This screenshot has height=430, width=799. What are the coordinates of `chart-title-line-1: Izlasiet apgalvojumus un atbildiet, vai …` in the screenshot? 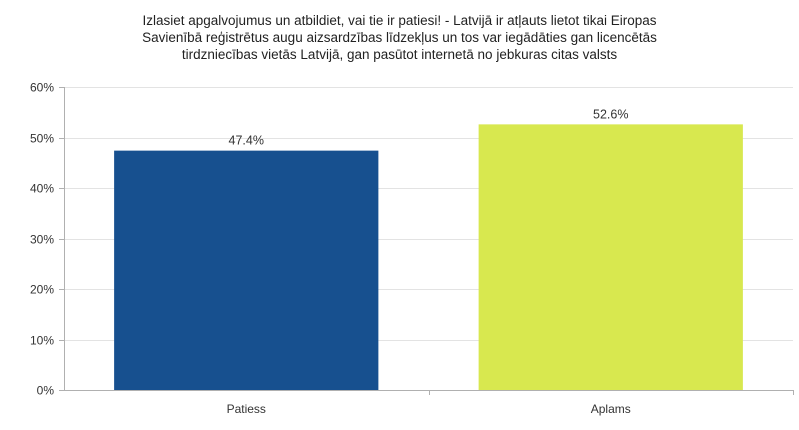 It's located at (399, 20).